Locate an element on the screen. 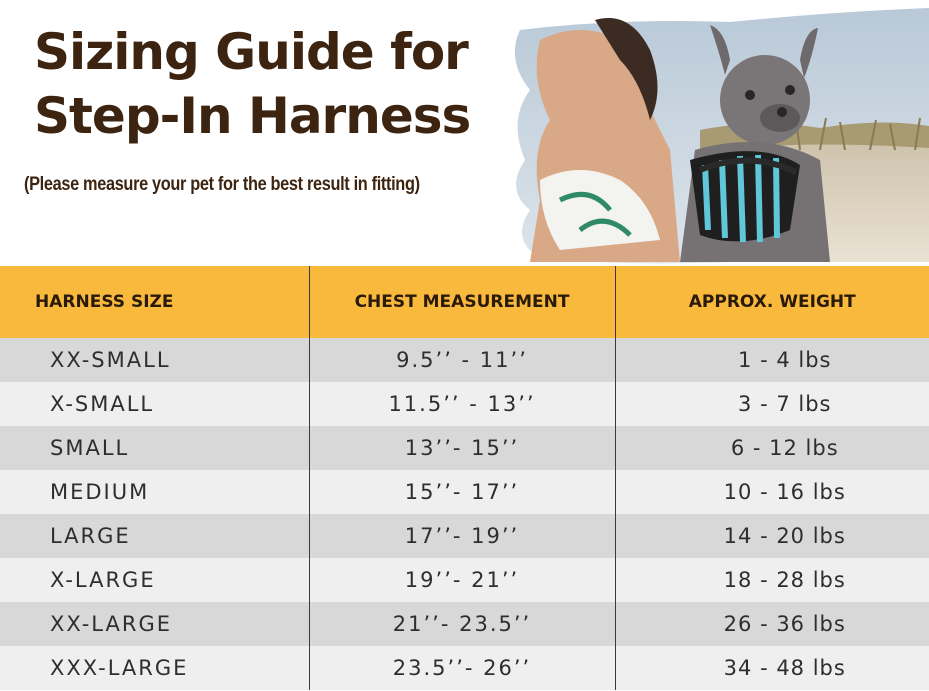 Image resolution: width=929 pixels, height=691 pixels. size-cell: XX-LARGE is located at coordinates (154, 624).